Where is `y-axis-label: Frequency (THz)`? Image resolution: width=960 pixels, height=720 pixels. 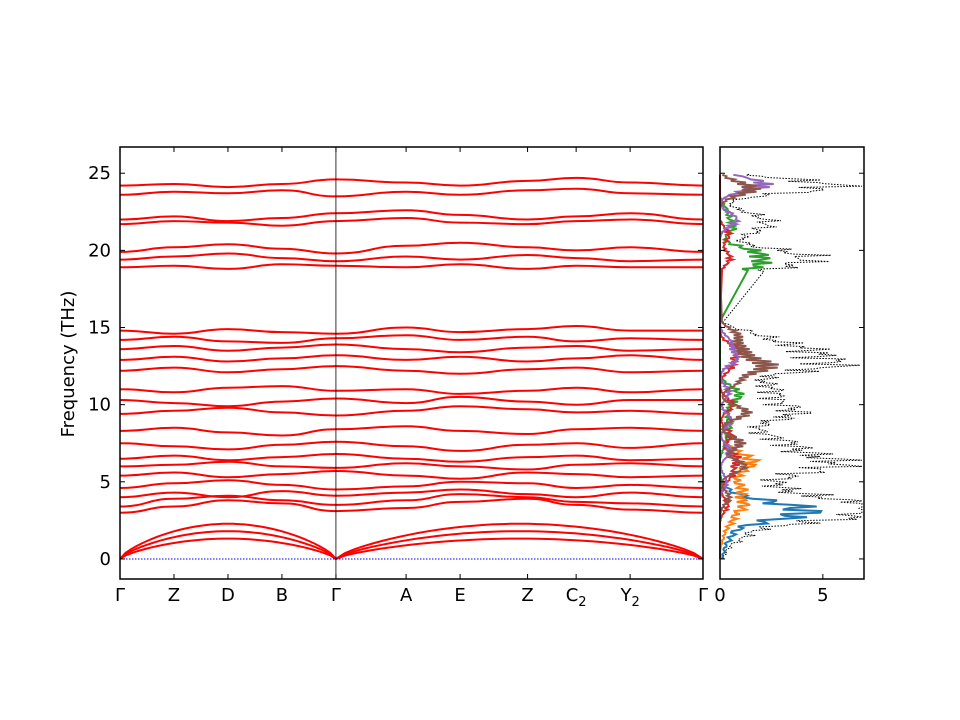
y-axis-label: Frequency (THz) is located at coordinates (68, 364).